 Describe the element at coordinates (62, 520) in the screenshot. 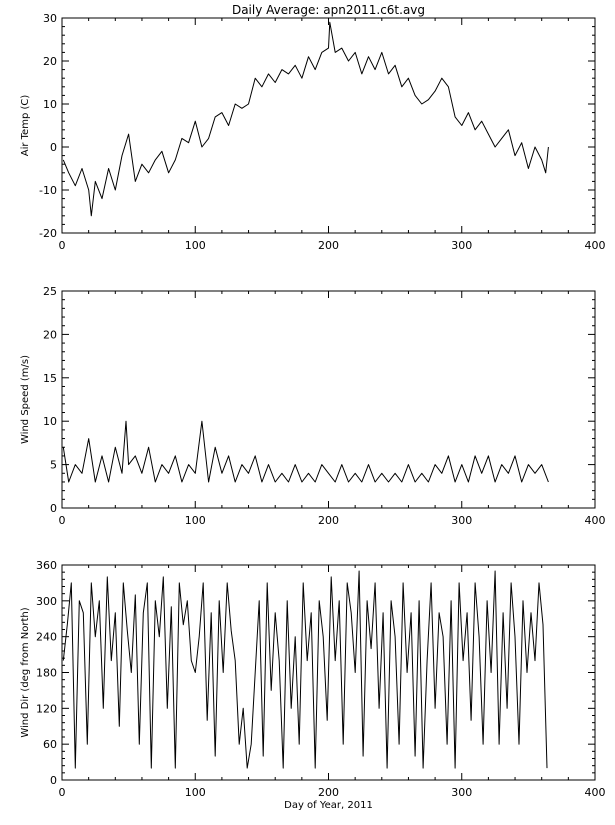

I see `panel-2-x-tick-label: 0` at that location.